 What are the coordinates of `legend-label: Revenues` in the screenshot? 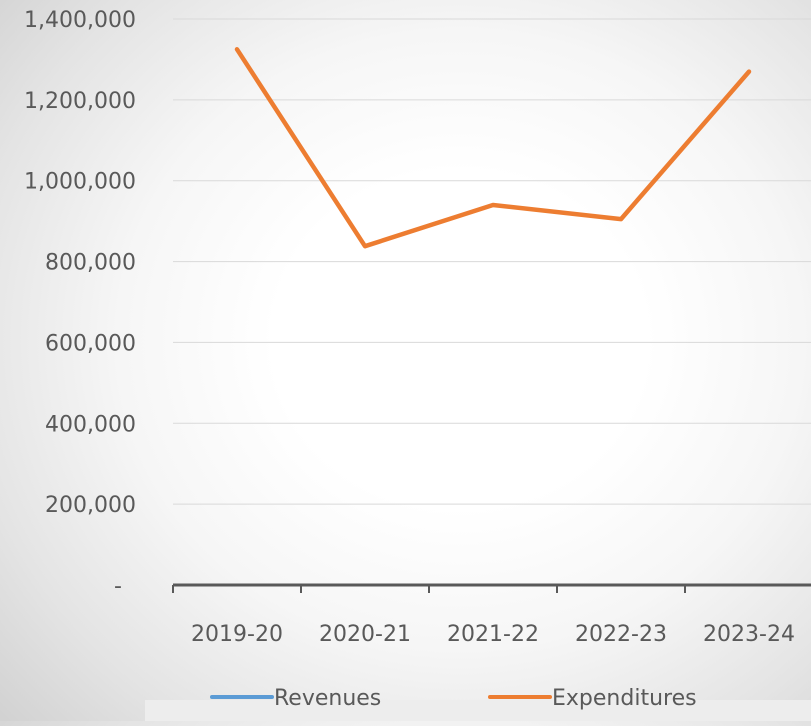 It's located at (327, 698).